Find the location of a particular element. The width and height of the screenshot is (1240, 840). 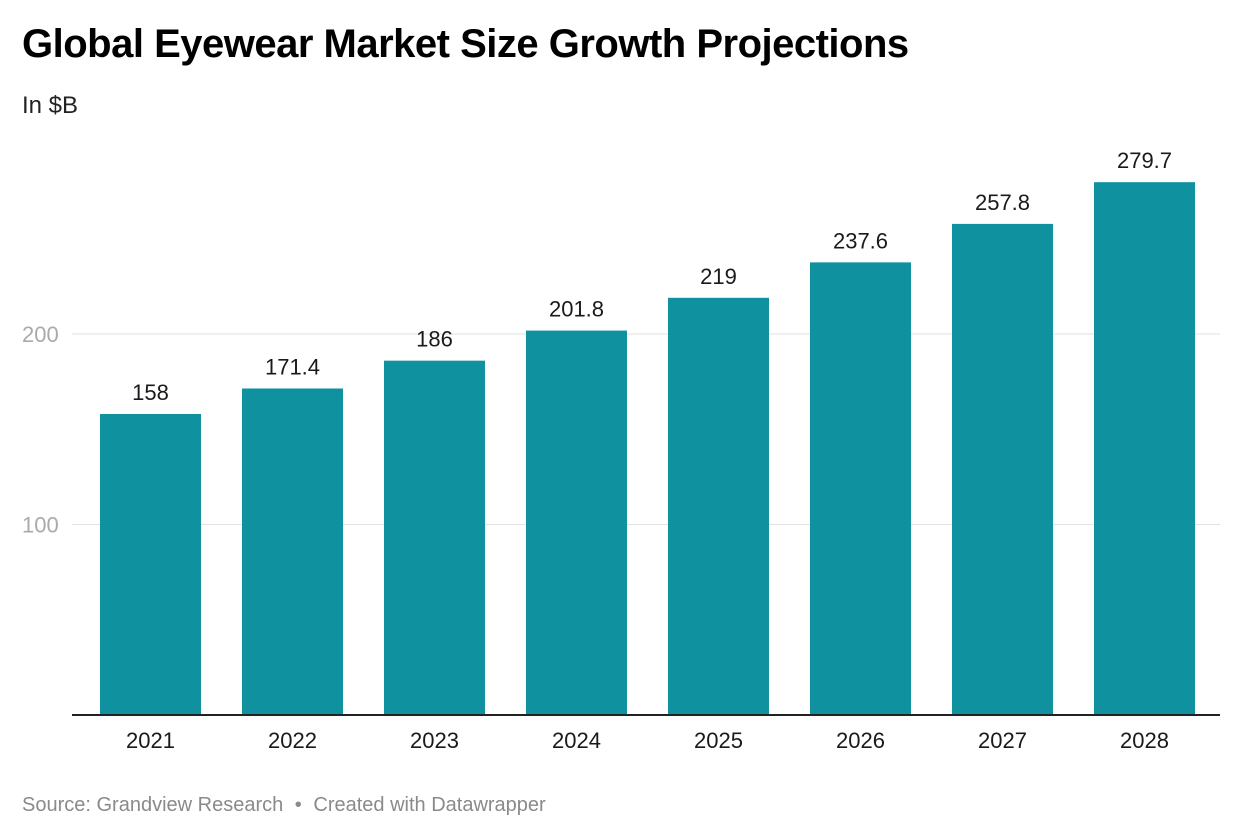

y-tick-label: 200 is located at coordinates (40, 334).